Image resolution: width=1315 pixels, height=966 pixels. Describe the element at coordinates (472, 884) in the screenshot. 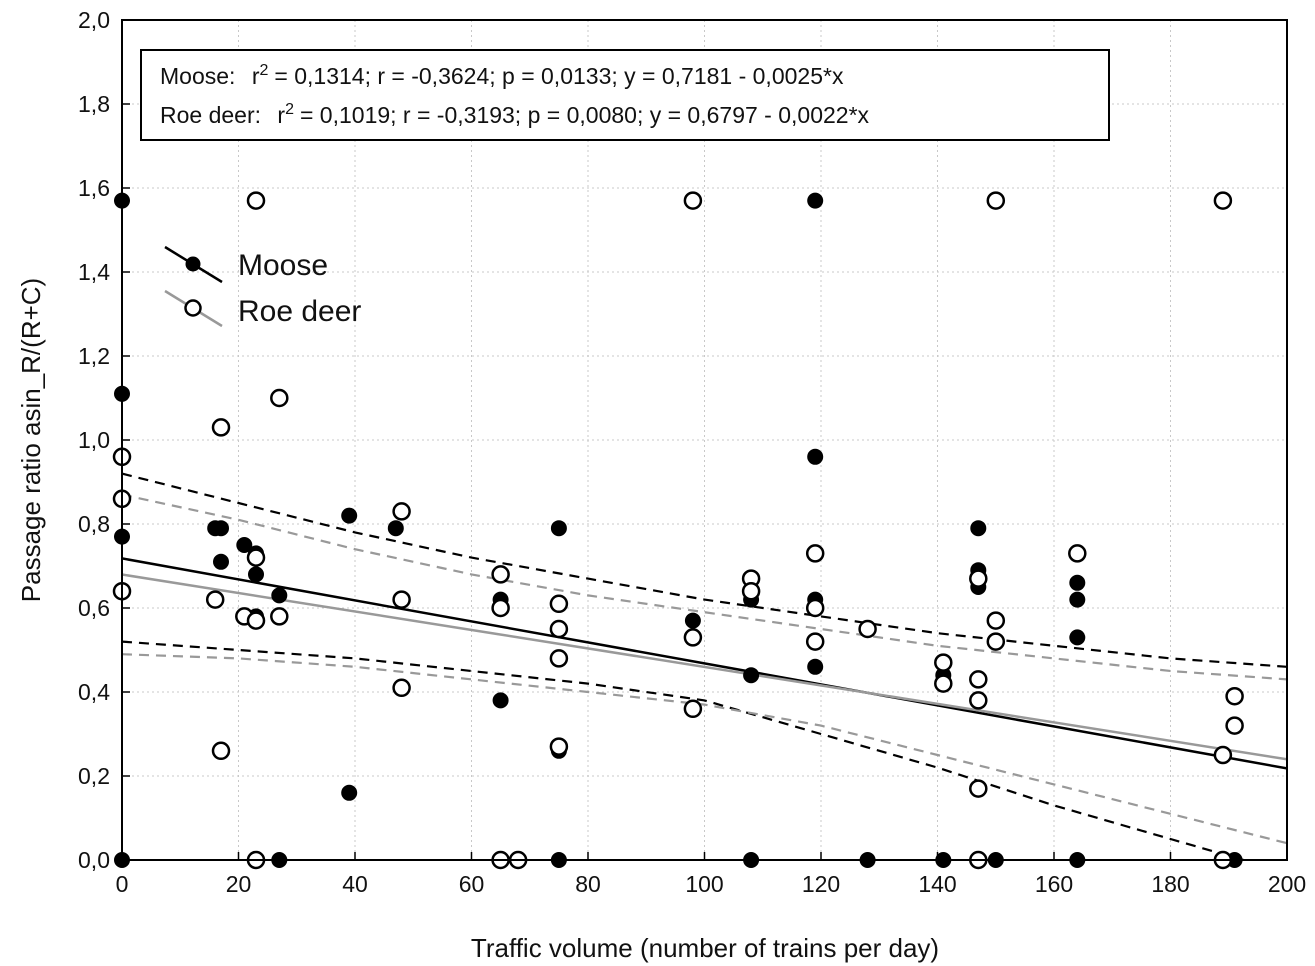

I see `x-tick-label: 60` at that location.